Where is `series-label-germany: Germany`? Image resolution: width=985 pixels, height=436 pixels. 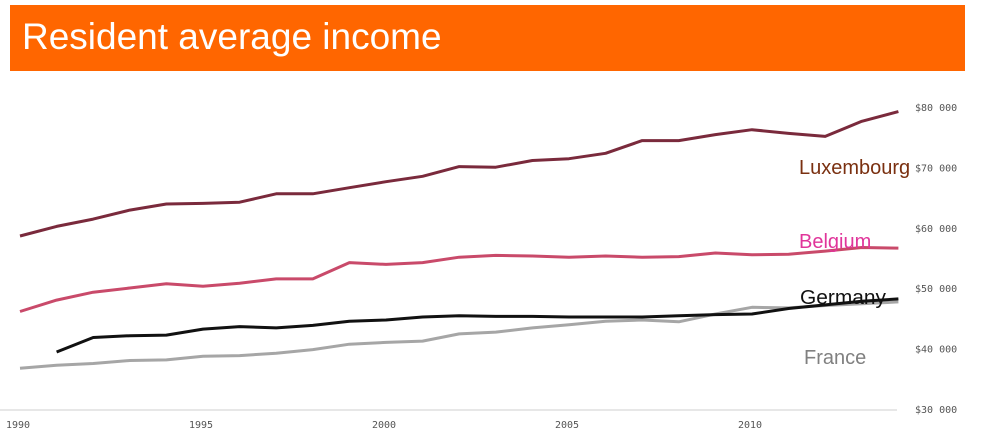
series-label-germany: Germany is located at coordinates (843, 298).